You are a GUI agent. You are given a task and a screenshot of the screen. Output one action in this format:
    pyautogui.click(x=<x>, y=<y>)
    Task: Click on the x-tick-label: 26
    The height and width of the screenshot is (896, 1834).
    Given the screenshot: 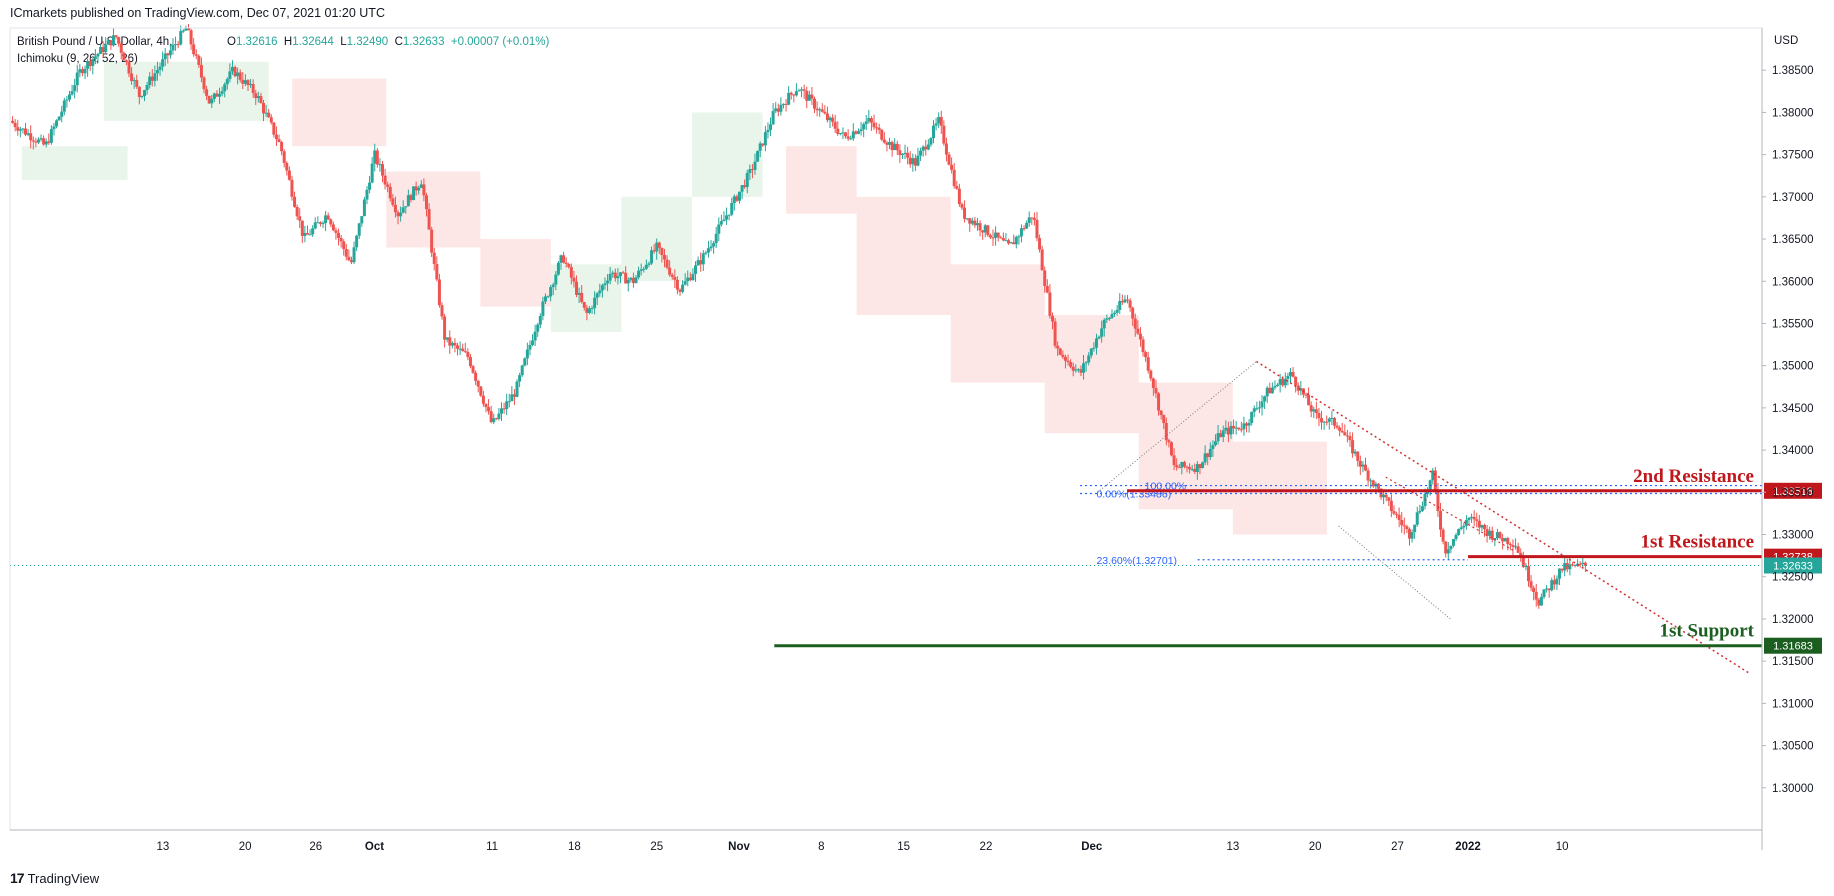 What is the action you would take?
    pyautogui.click(x=315, y=847)
    